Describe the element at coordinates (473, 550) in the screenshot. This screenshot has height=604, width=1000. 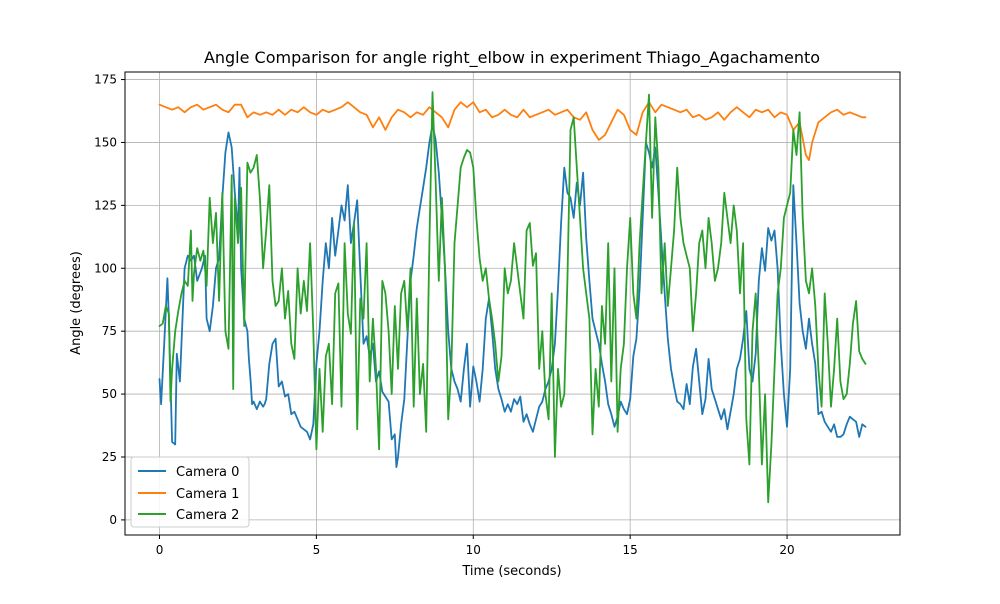
I see `x-tick-label: 10` at that location.